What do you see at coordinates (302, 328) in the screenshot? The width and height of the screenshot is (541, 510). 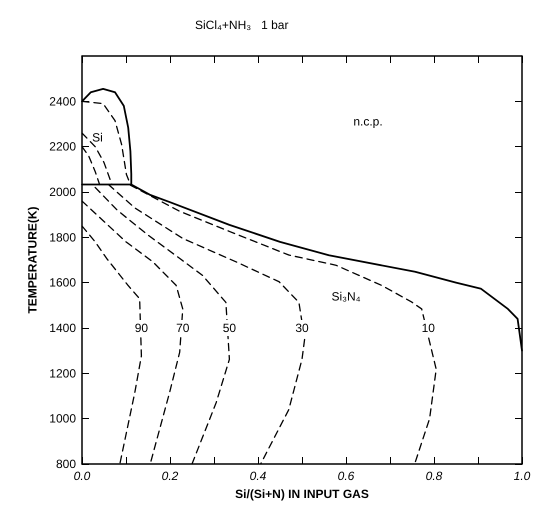 I see `annotation: 30` at bounding box center [302, 328].